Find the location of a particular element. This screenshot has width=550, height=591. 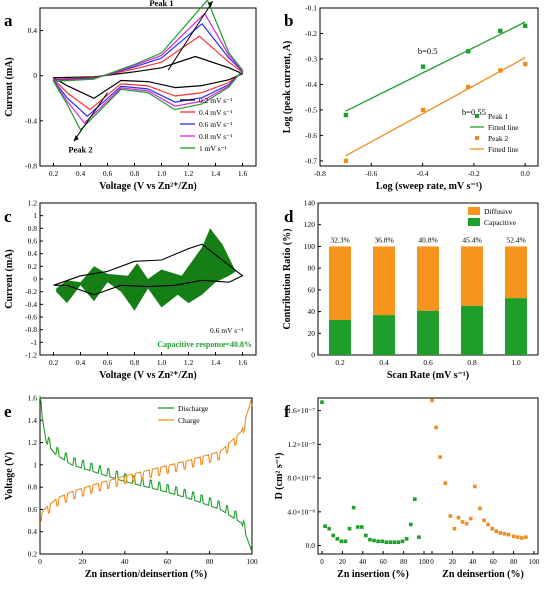

panel-e-legend-label: Discharge is located at coordinates (193, 408).